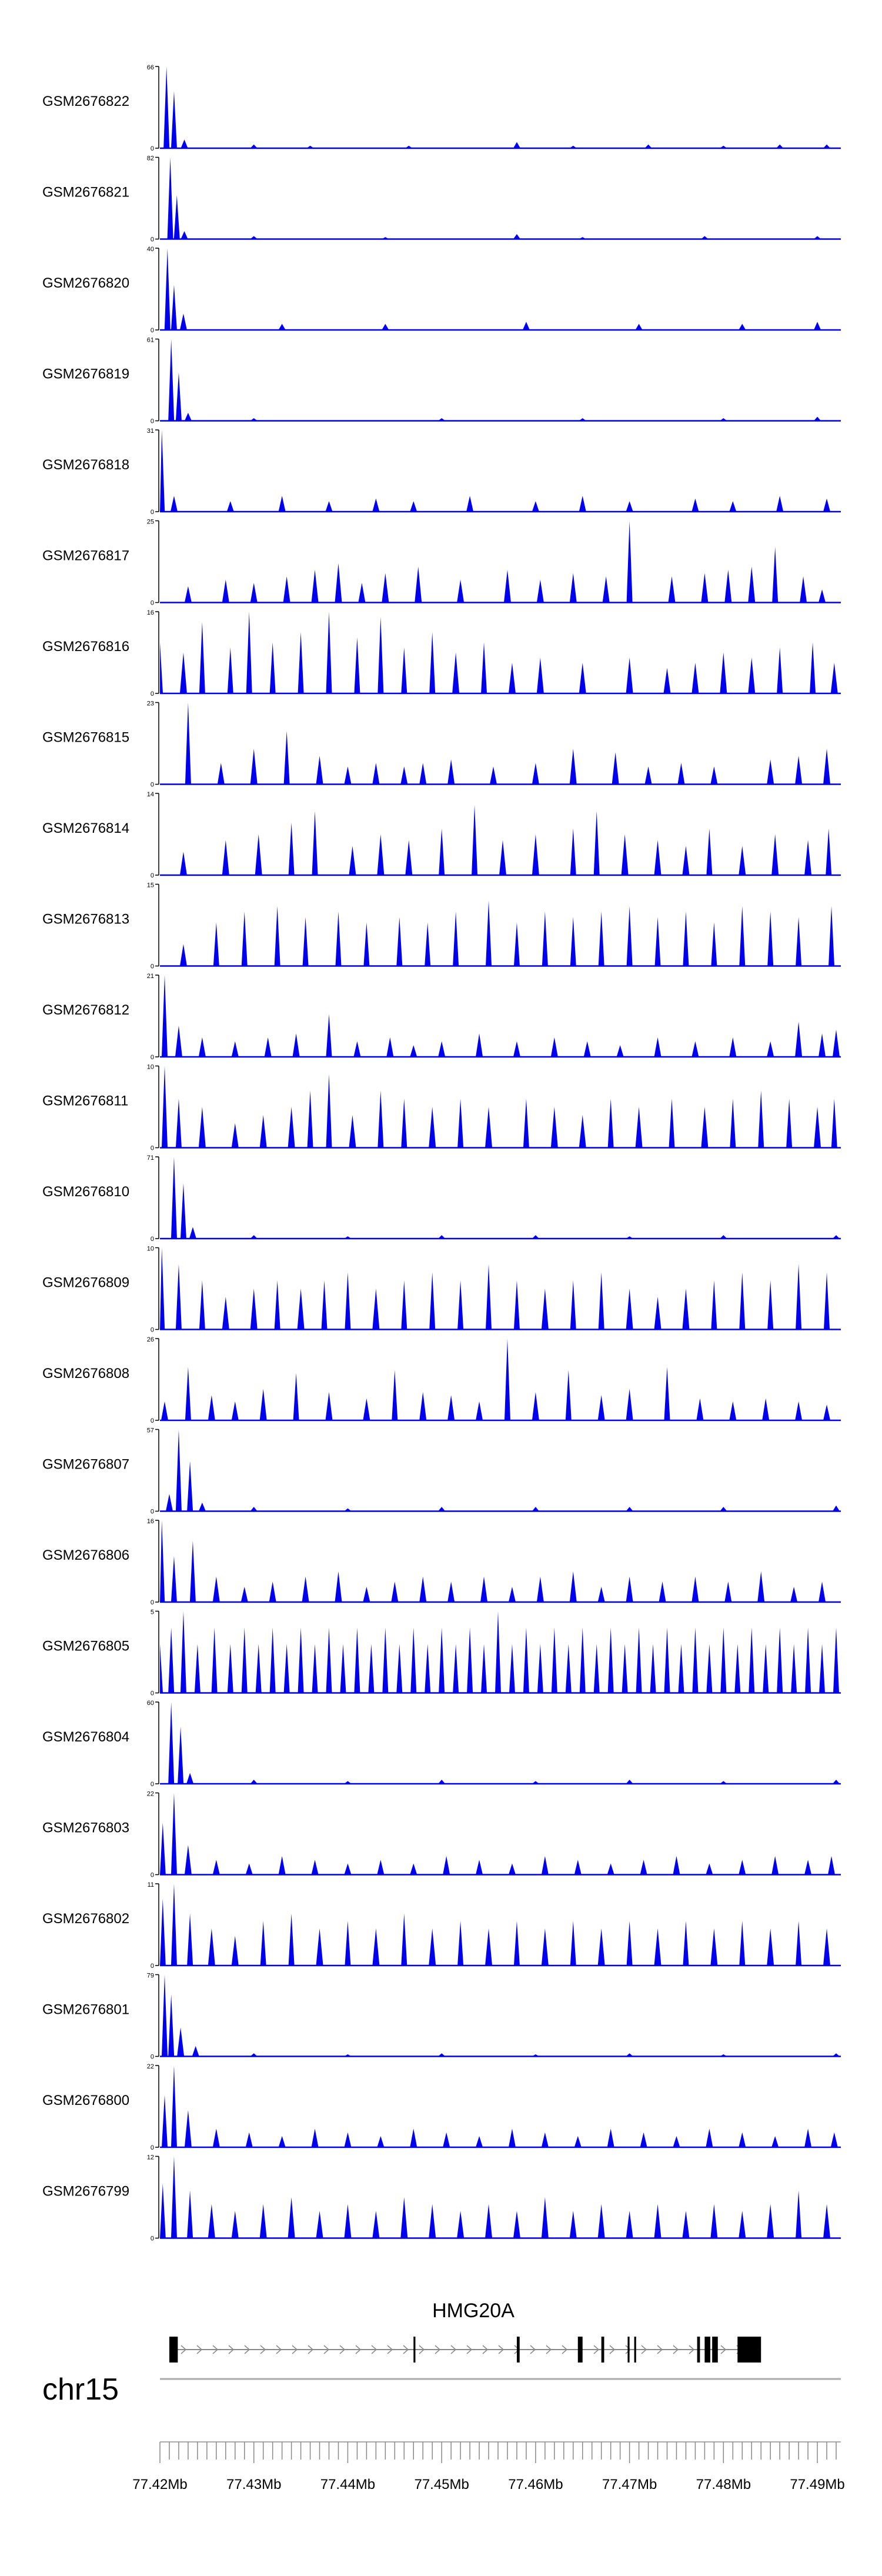  What do you see at coordinates (150, 1067) in the screenshot?
I see `y-max-label: 10` at bounding box center [150, 1067].